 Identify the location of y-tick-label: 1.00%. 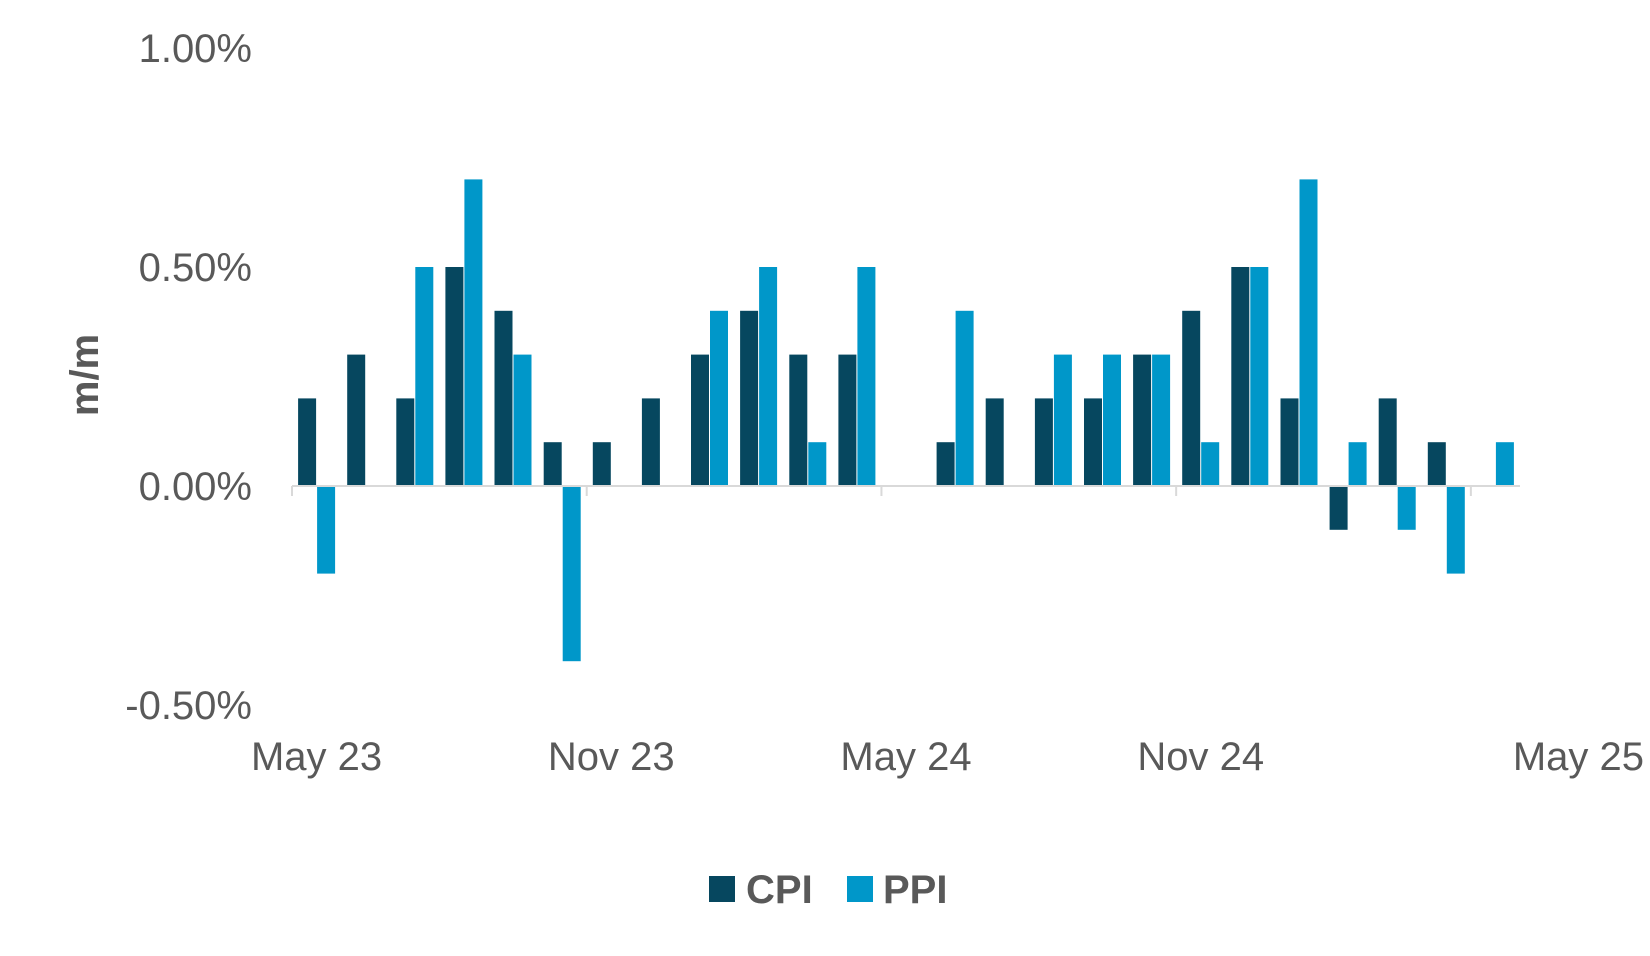
(195, 49).